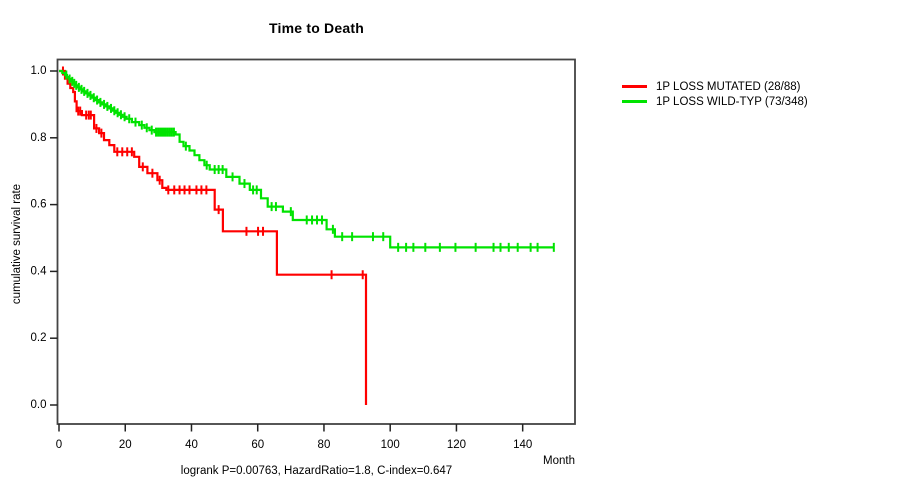  What do you see at coordinates (191, 445) in the screenshot?
I see `x-tick-label-40: 40` at bounding box center [191, 445].